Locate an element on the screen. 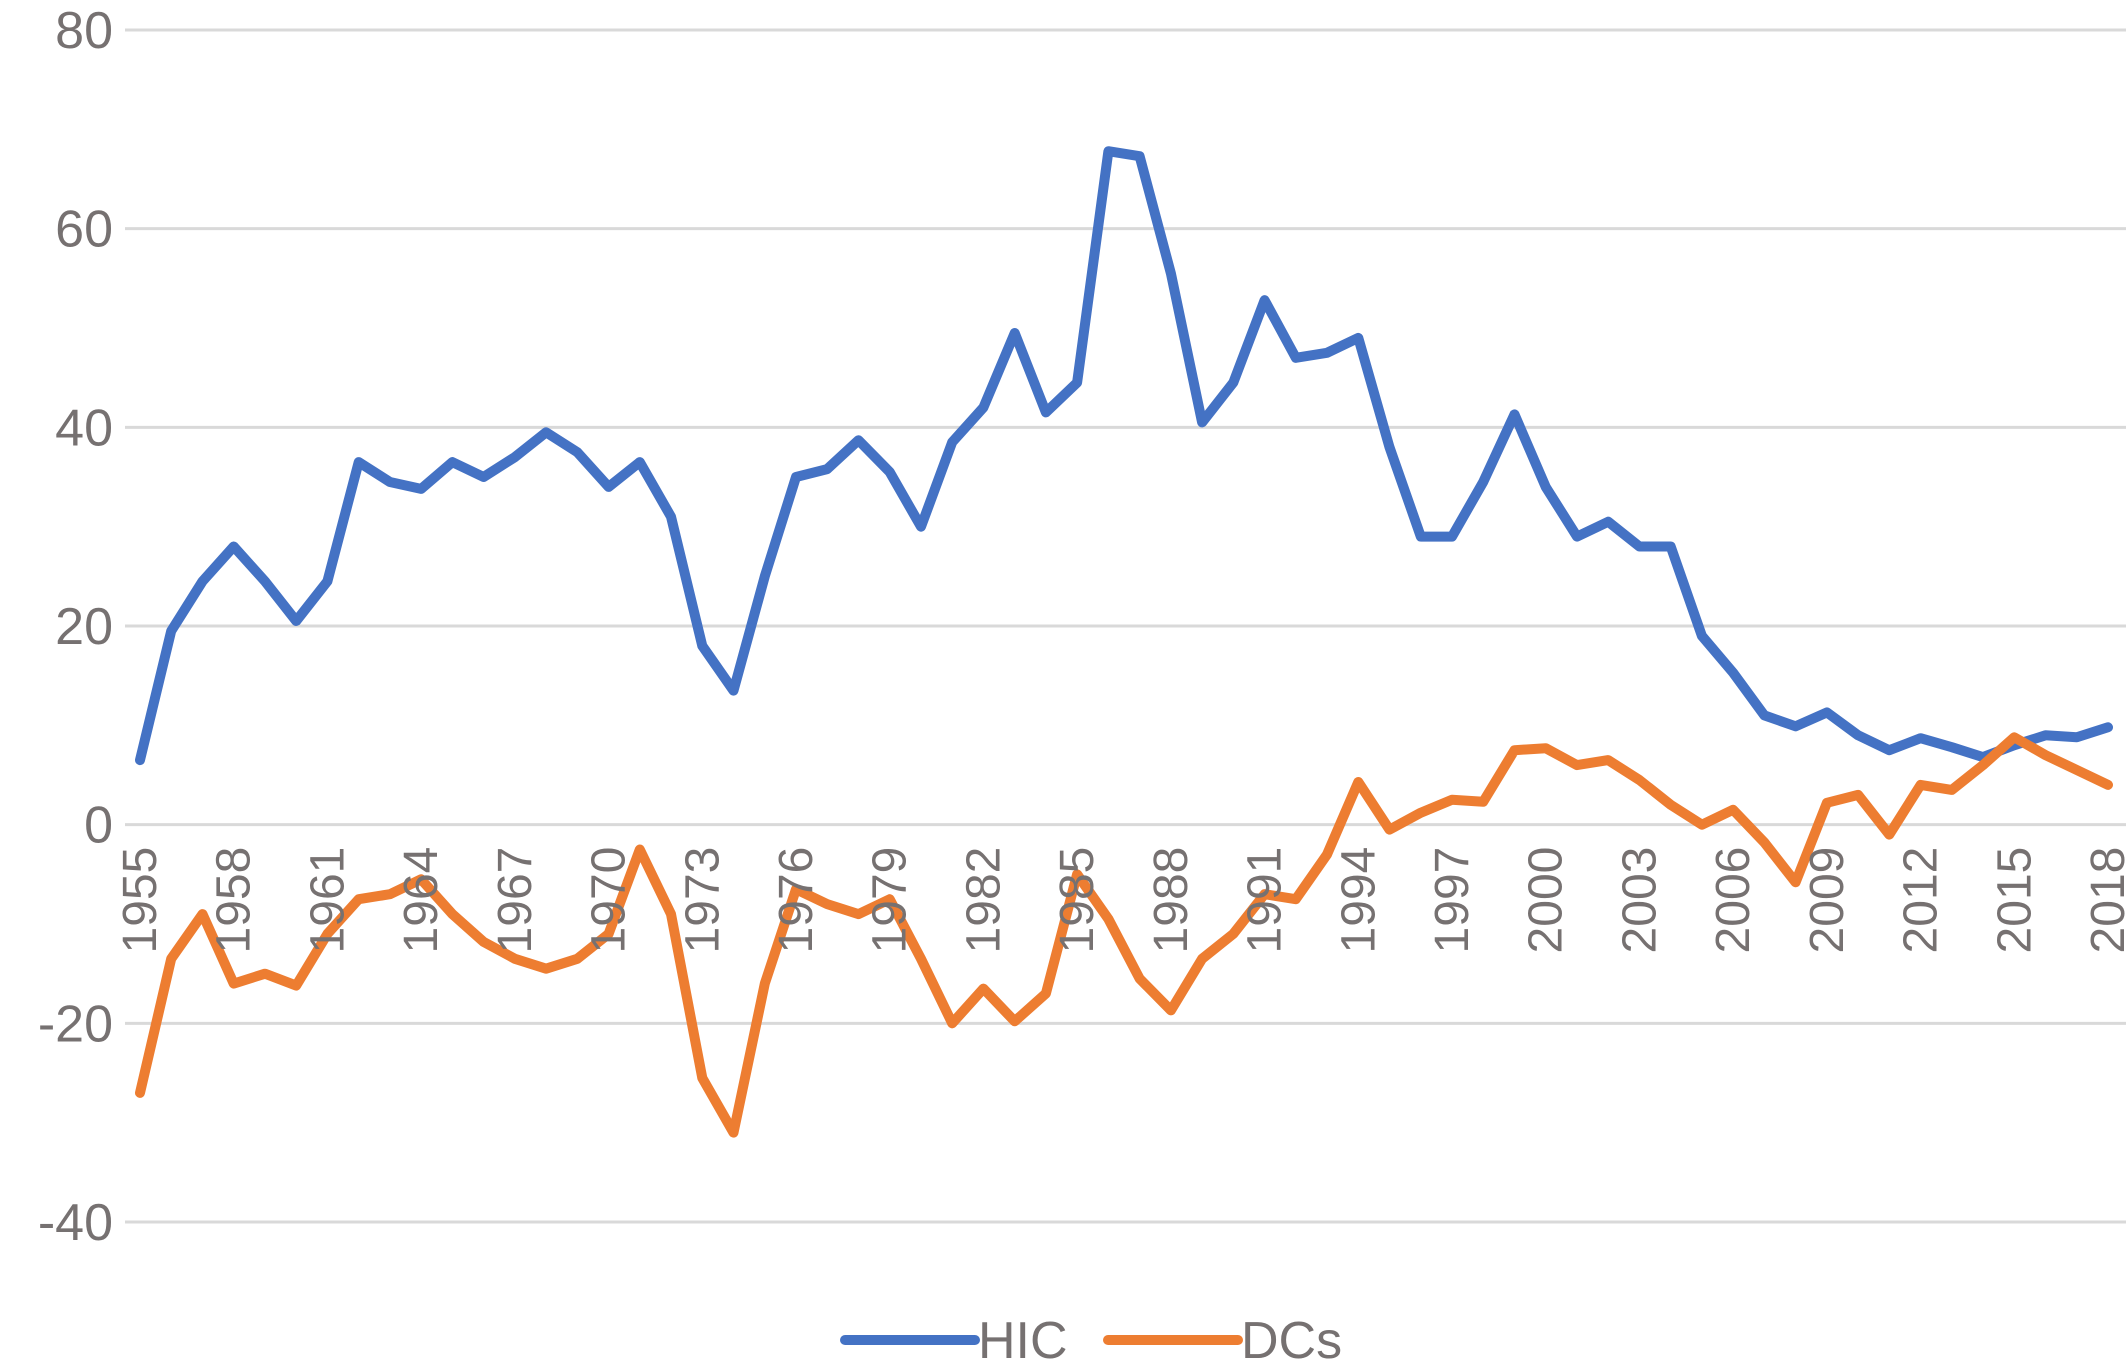 The width and height of the screenshot is (2126, 1366). x-tick-label: 1991 is located at coordinates (1265, 900).